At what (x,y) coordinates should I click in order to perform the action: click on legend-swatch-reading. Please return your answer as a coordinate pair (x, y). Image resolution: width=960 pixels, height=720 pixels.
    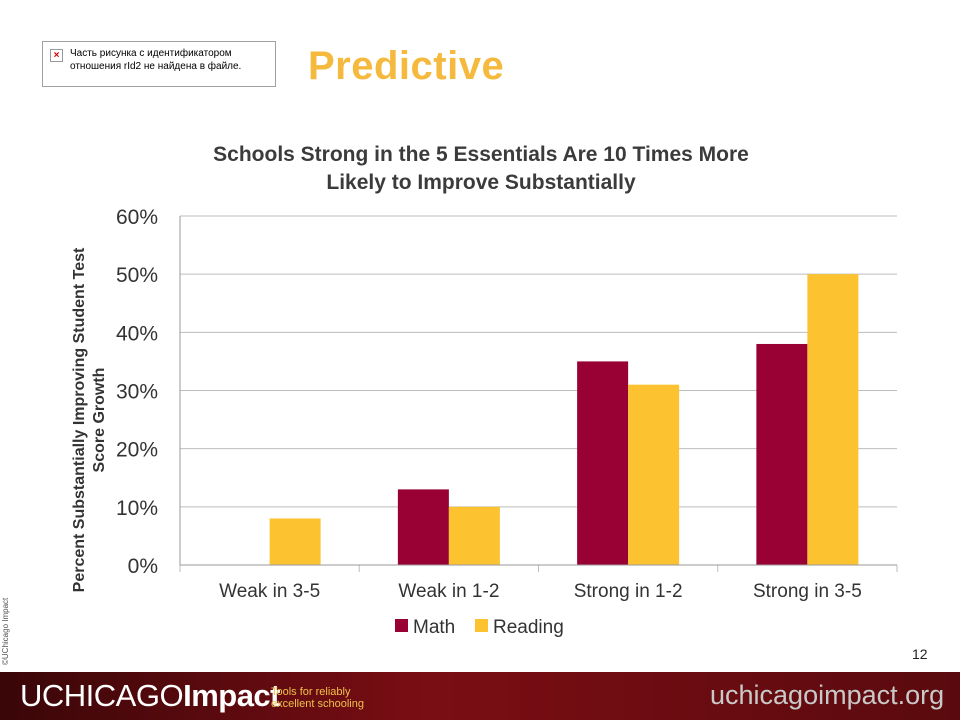
    Looking at the image, I should click on (481, 625).